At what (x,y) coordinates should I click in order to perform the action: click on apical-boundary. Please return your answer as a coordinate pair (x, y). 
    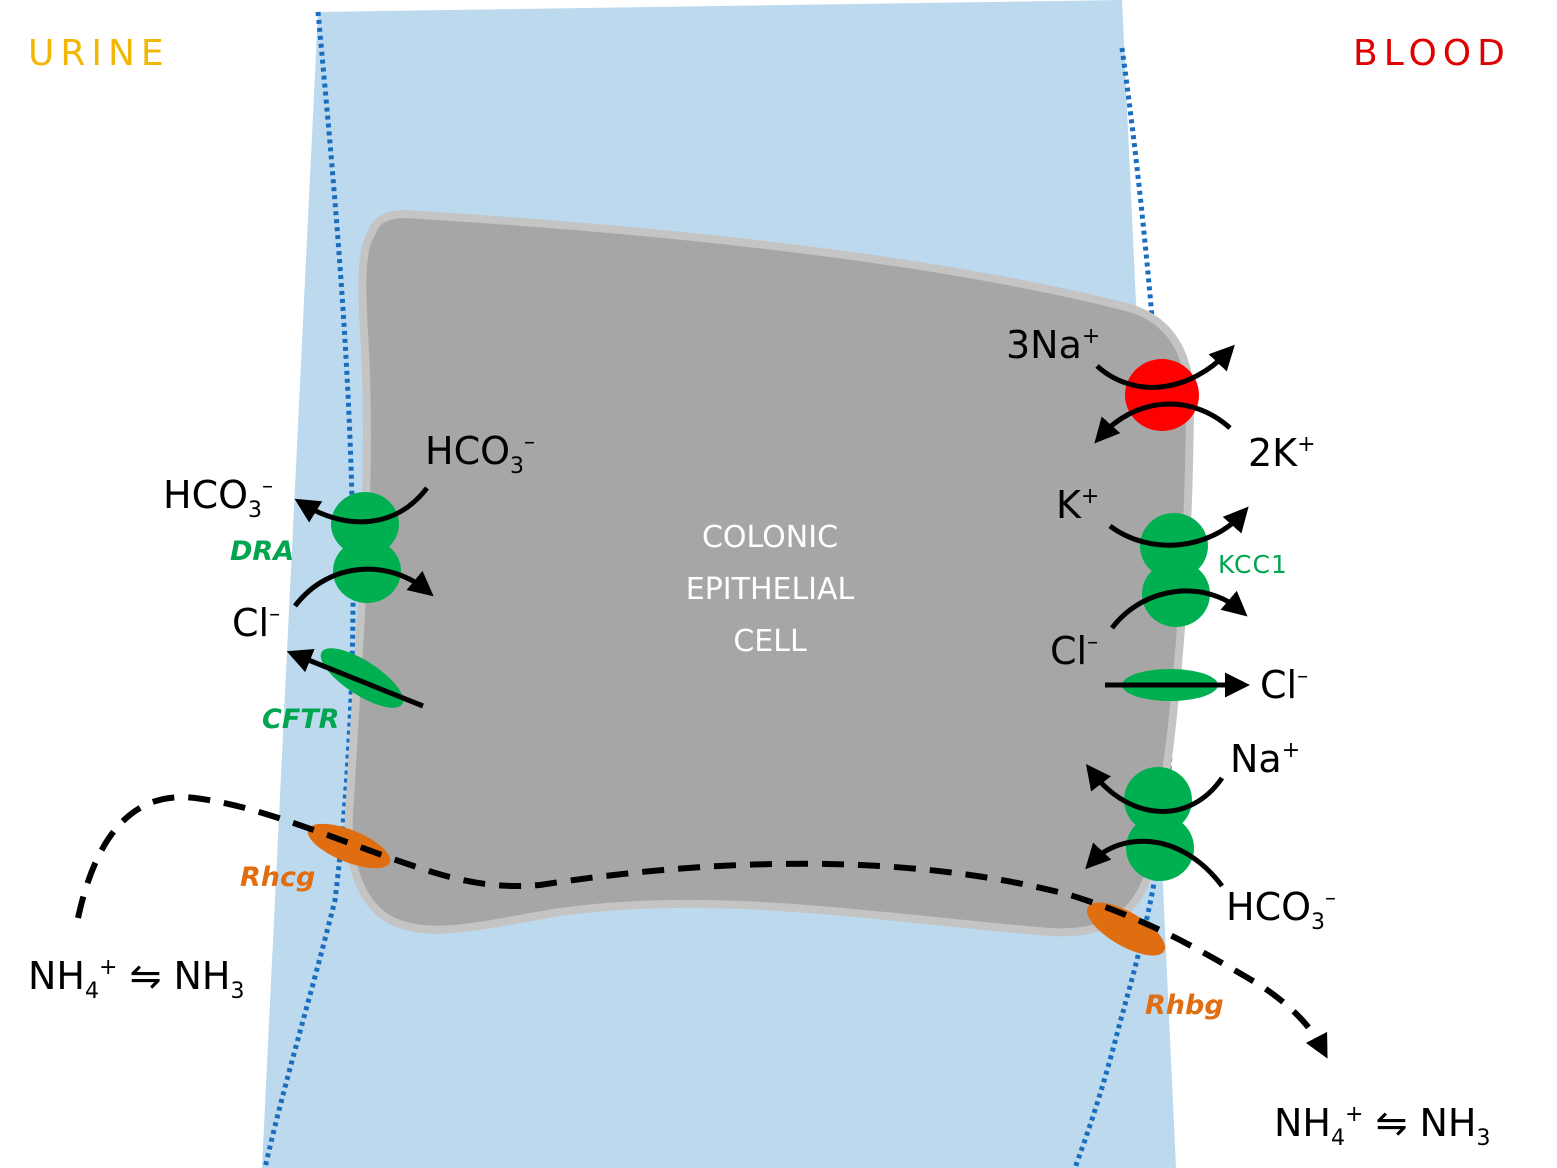
    Looking at the image, I should click on (309, 589).